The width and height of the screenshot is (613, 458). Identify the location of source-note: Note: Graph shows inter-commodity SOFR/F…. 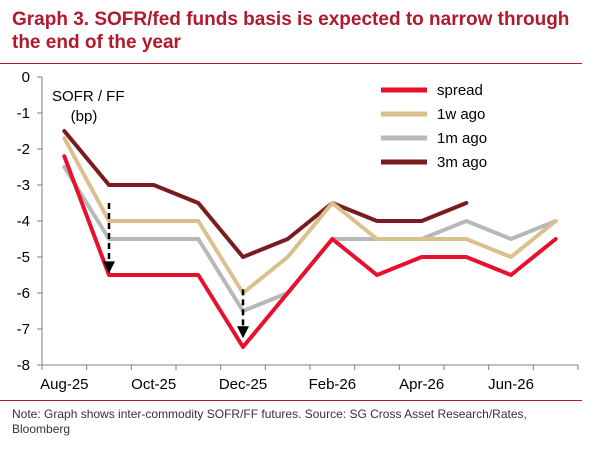
(302, 422).